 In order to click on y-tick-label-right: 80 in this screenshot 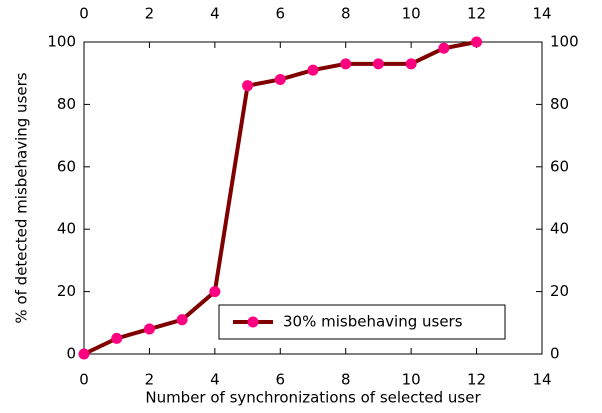, I will do `click(559, 104)`.